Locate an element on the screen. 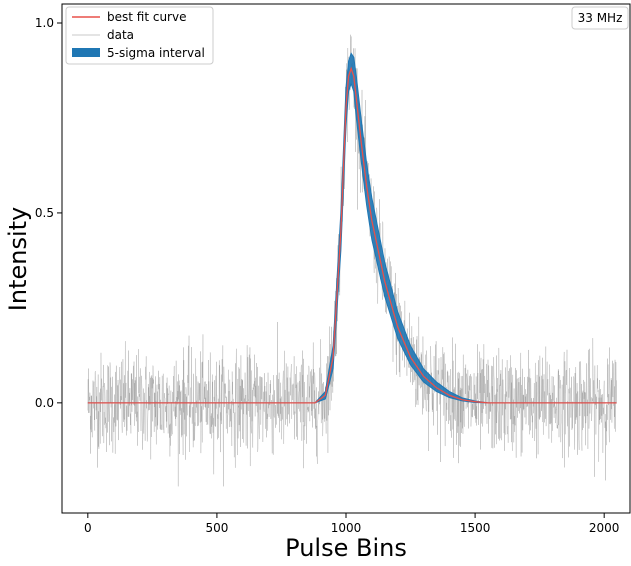  frequency-box is located at coordinates (600, 18).